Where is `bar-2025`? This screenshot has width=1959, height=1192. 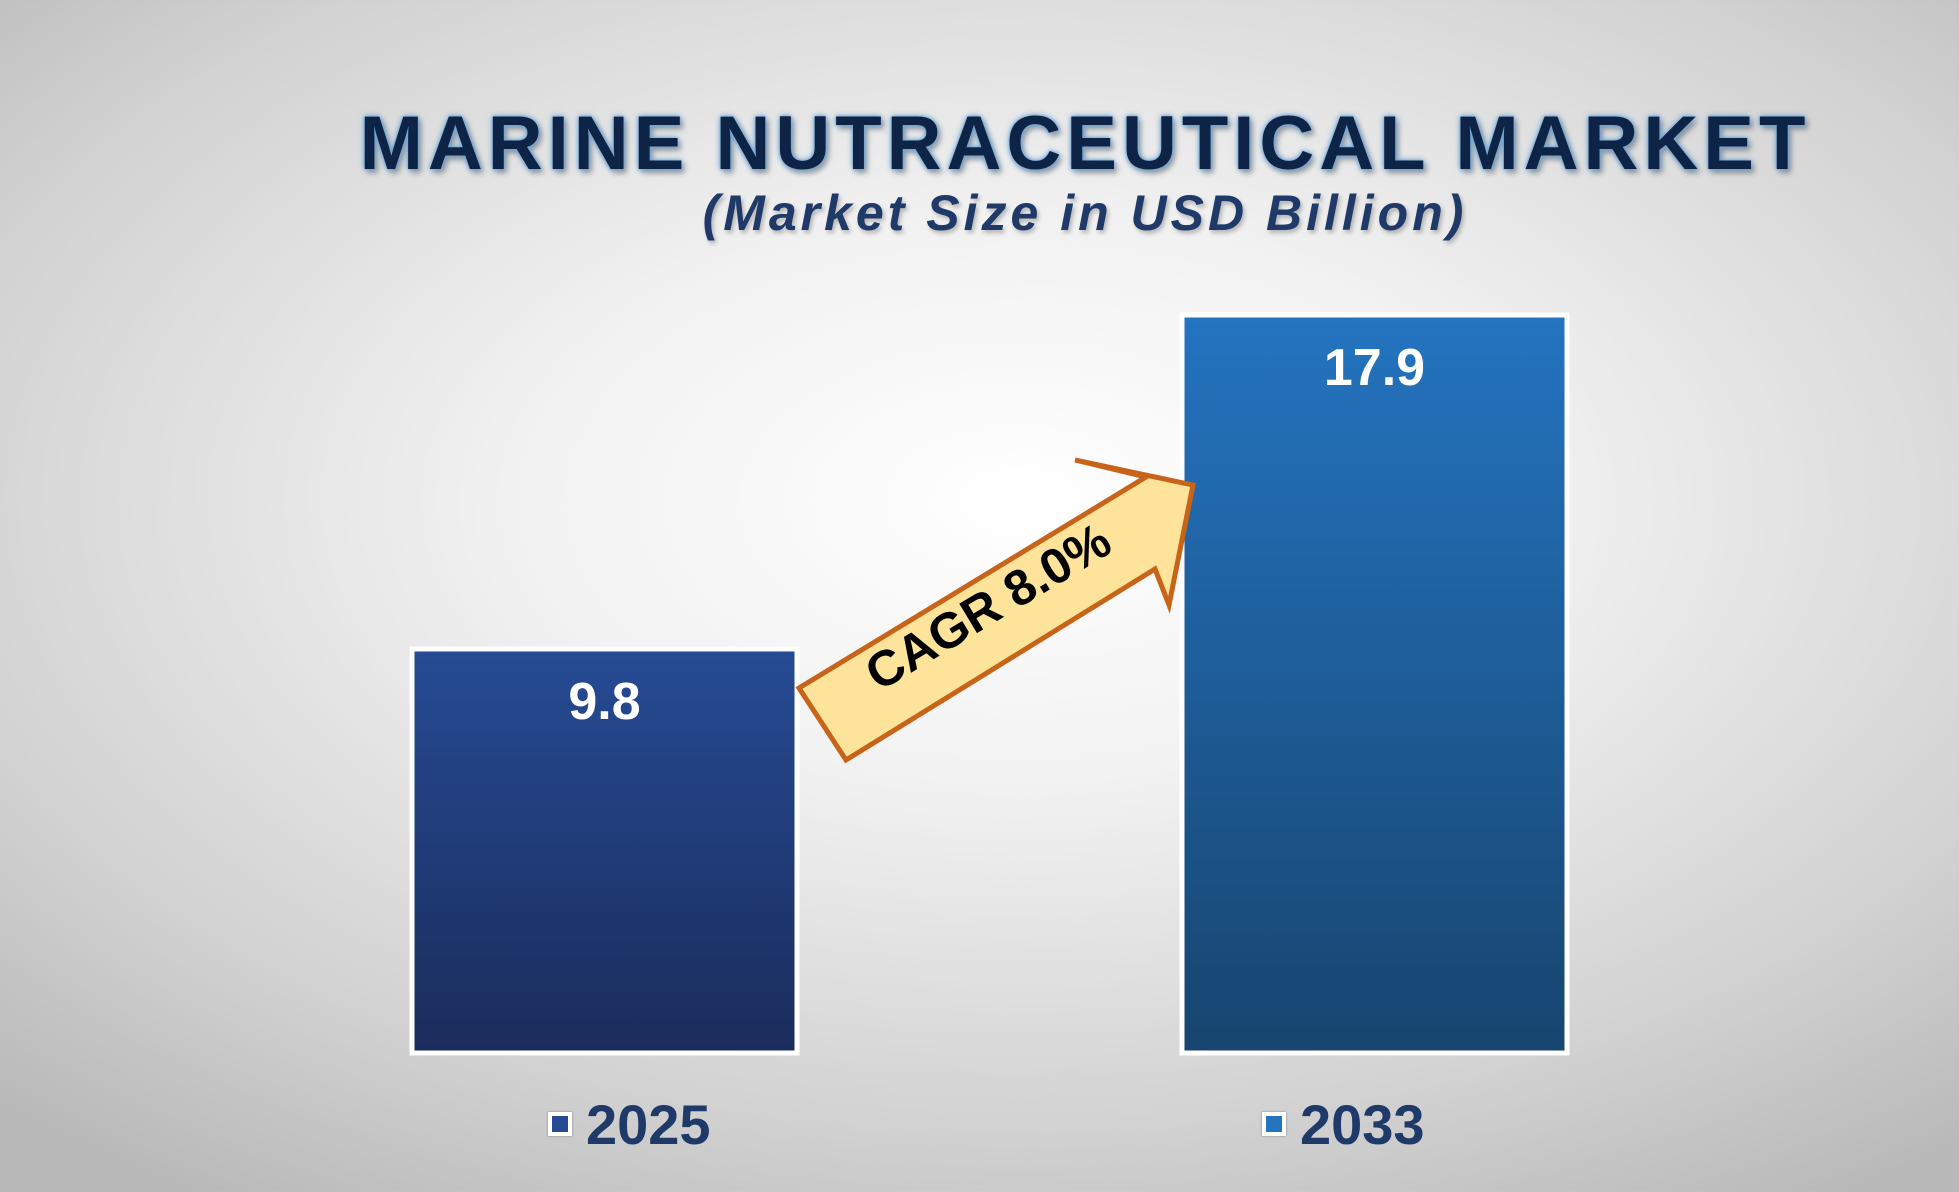 bar-2025 is located at coordinates (604, 851).